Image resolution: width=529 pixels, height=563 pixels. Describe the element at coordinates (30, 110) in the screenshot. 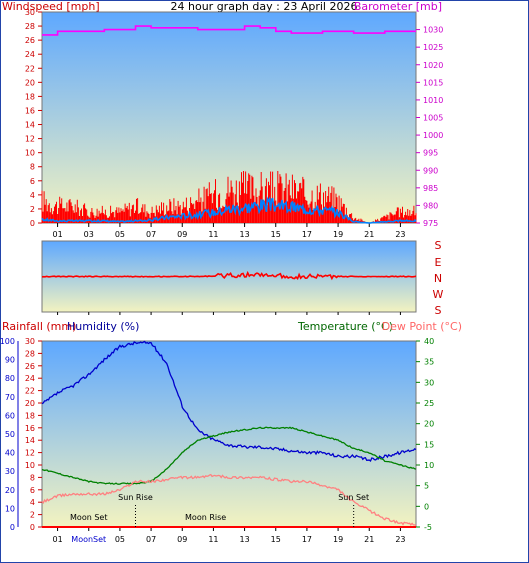

I see `wind-ytick-label: 16` at that location.